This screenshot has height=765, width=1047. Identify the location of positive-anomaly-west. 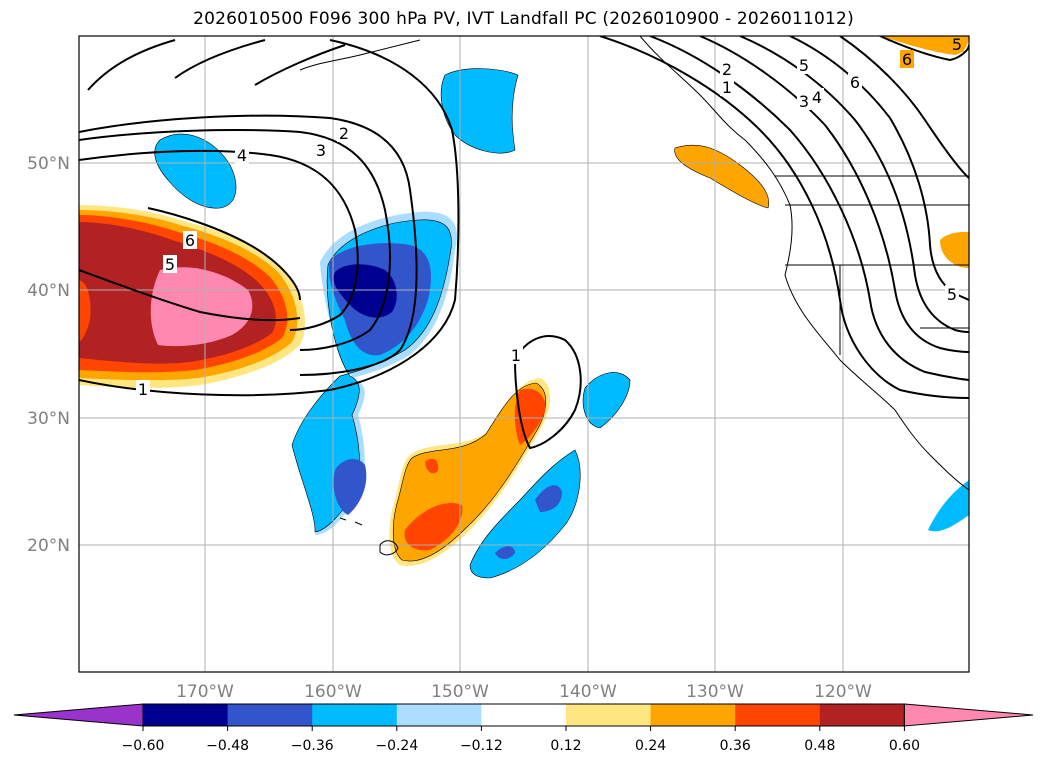
(192, 297).